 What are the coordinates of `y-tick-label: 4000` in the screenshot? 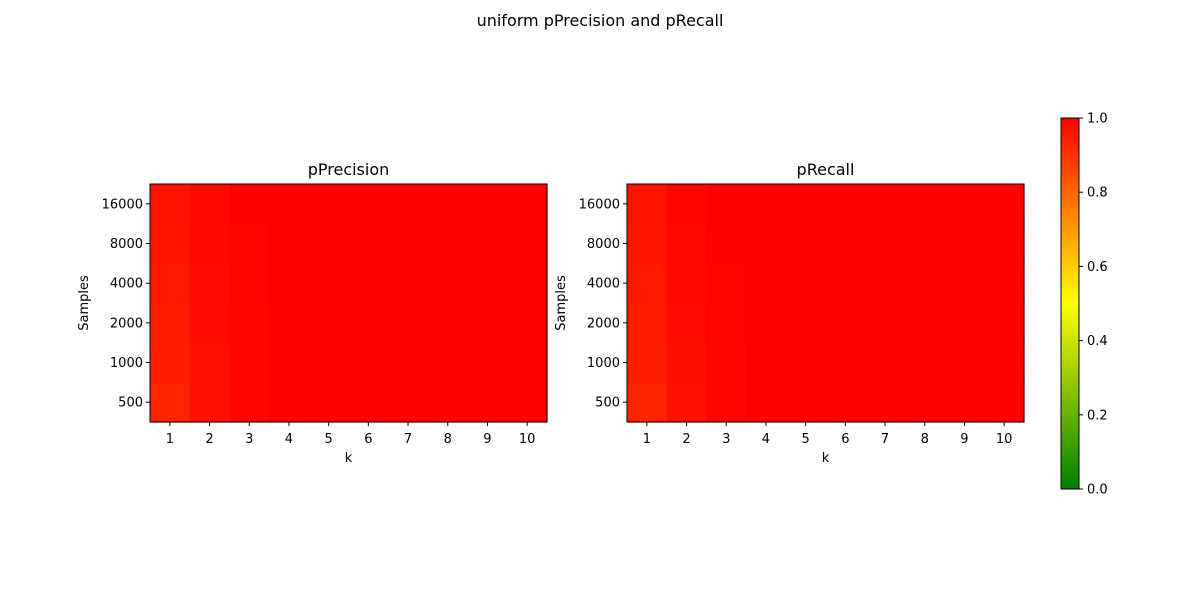 It's located at (603, 284).